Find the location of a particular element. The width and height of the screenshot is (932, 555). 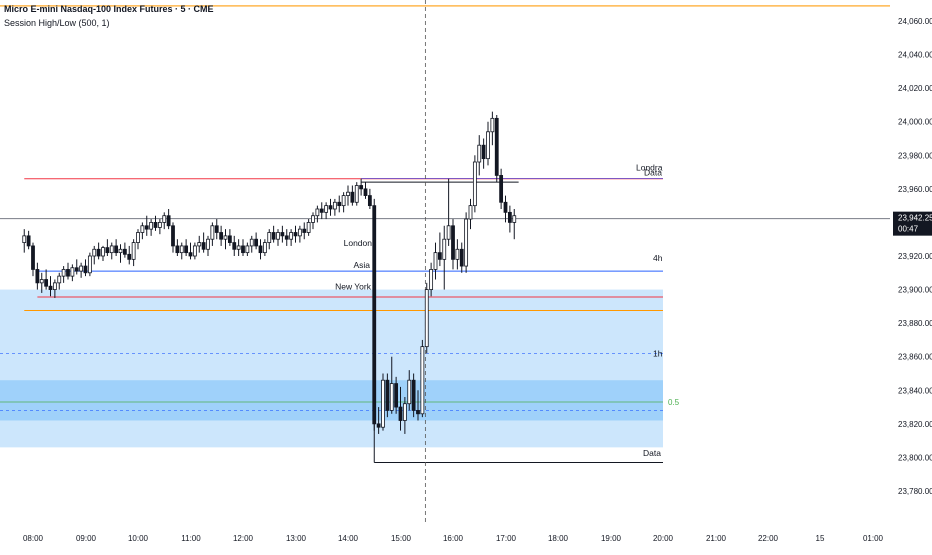

zone-inner-zone is located at coordinates (331, 400).